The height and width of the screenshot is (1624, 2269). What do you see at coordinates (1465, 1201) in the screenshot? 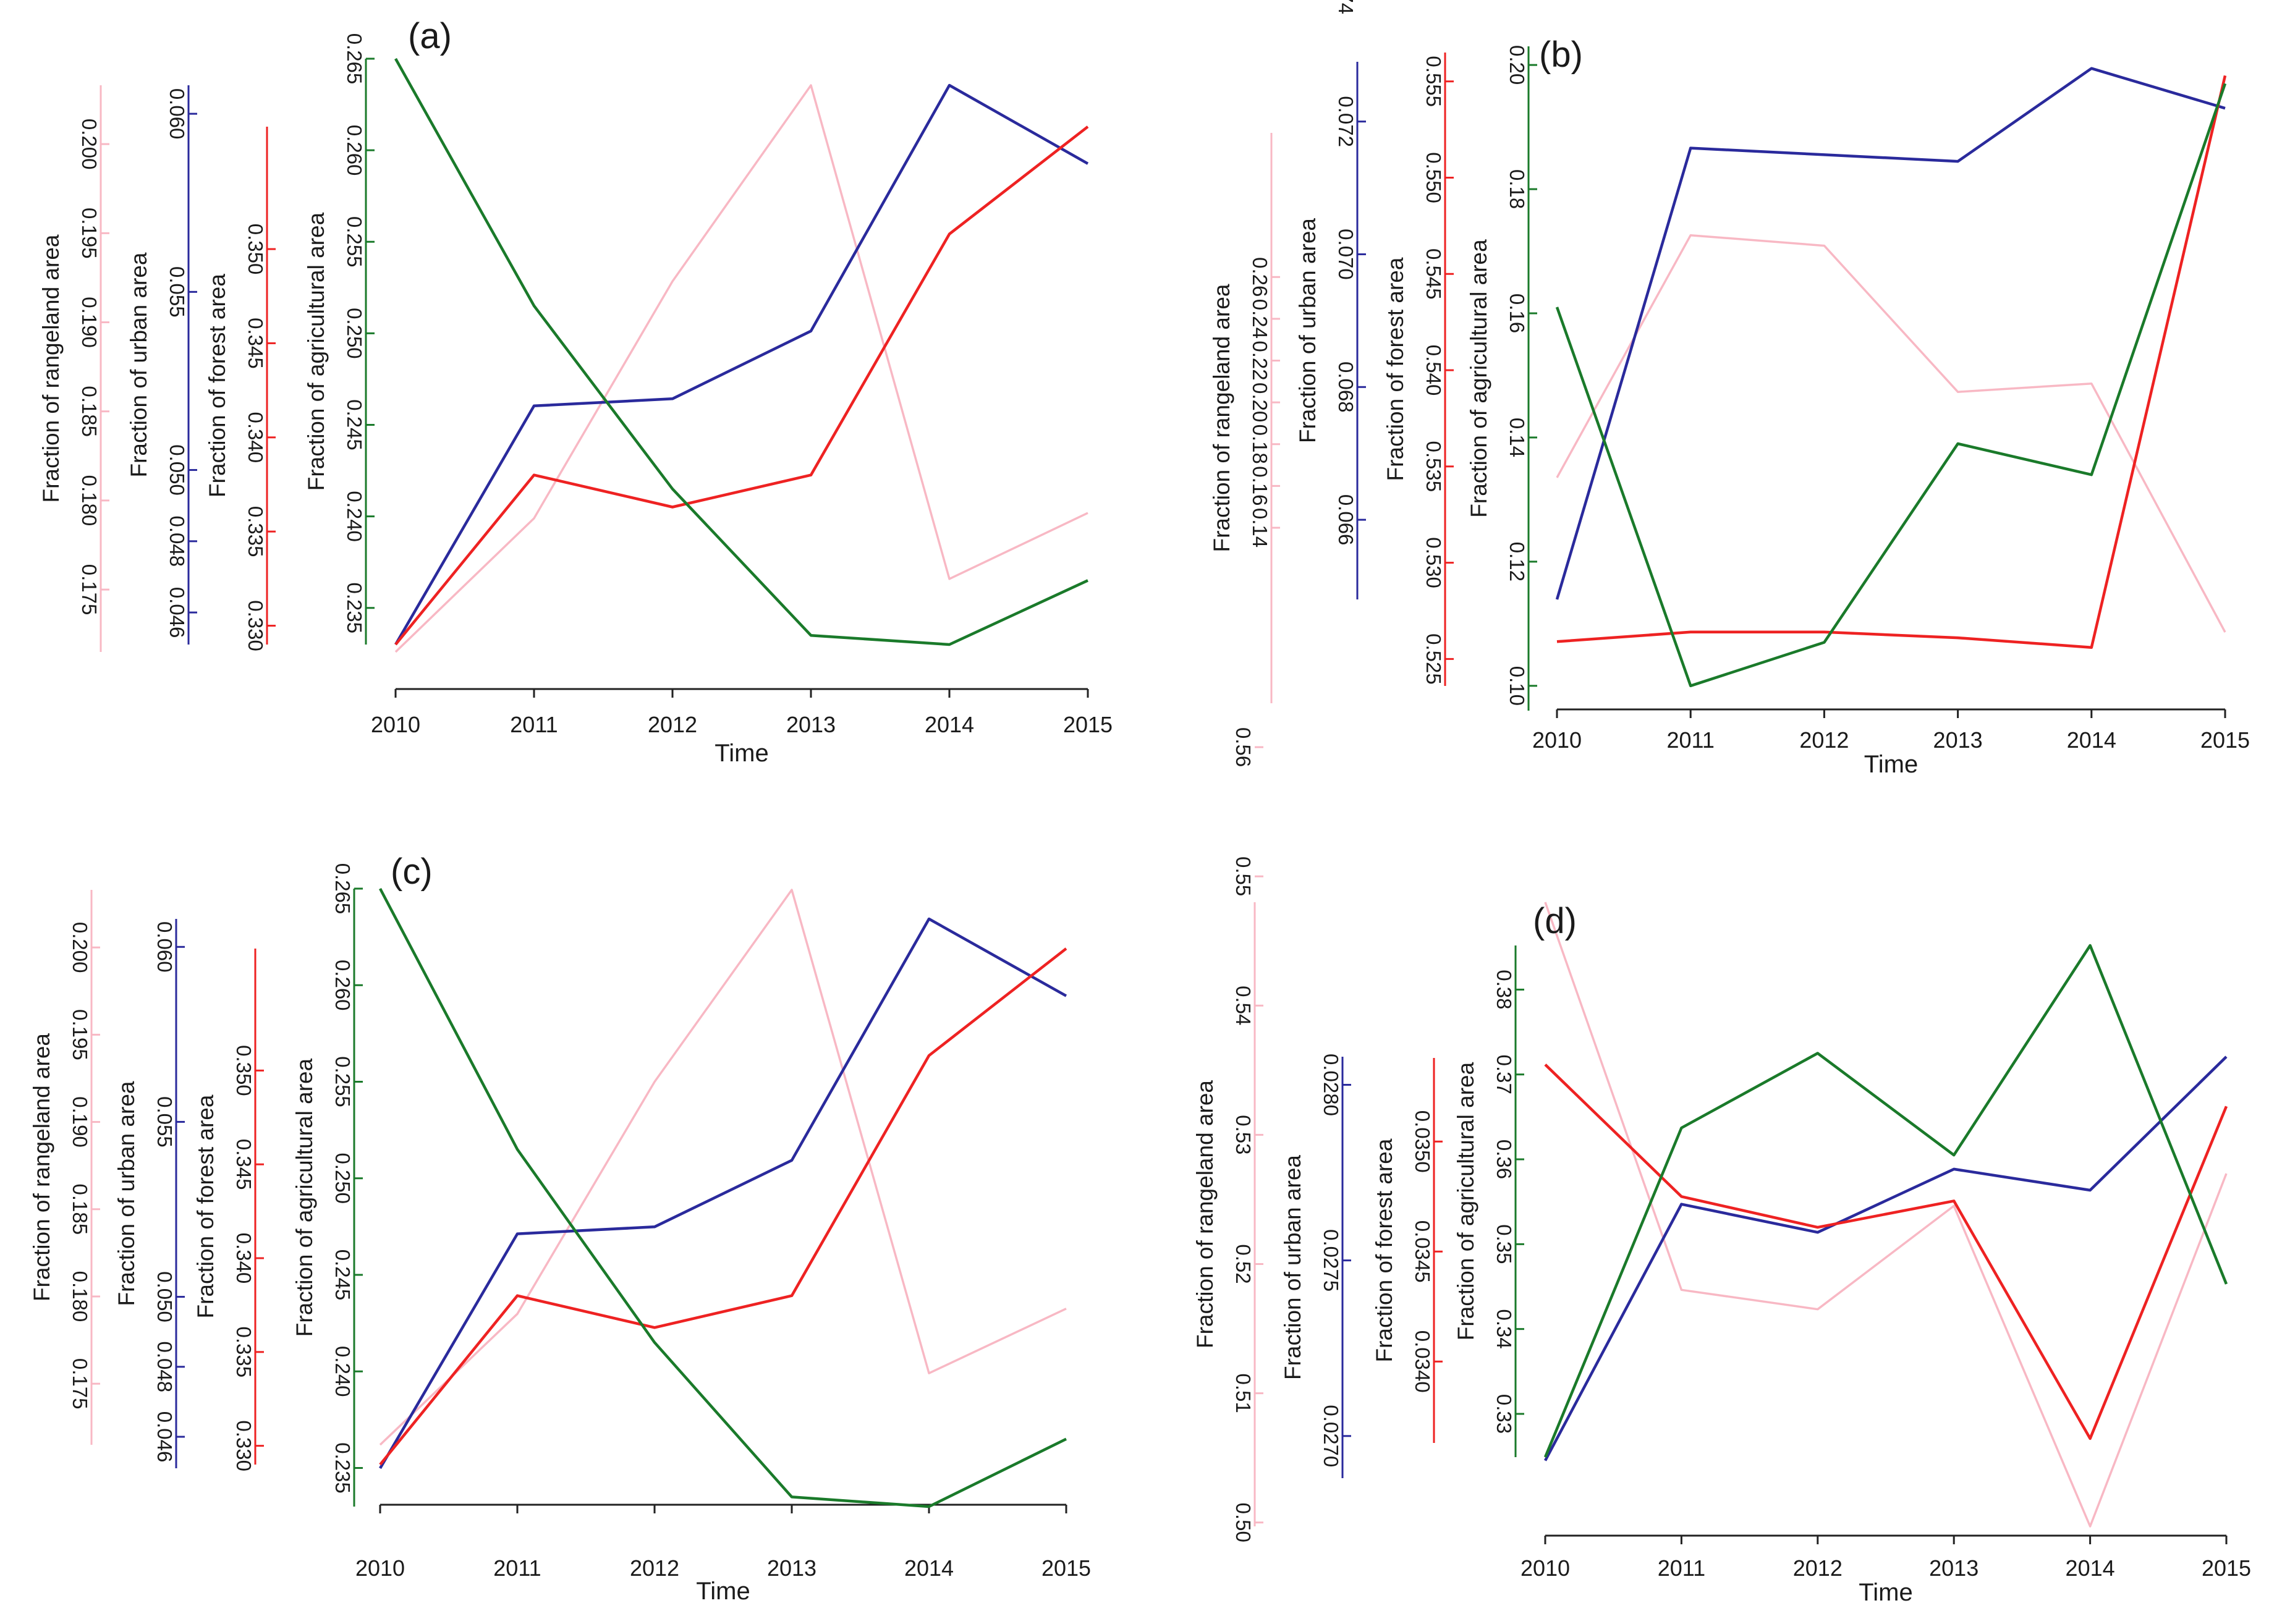
I see `agricultural-axis-label: Fraction of agricultural area` at bounding box center [1465, 1201].